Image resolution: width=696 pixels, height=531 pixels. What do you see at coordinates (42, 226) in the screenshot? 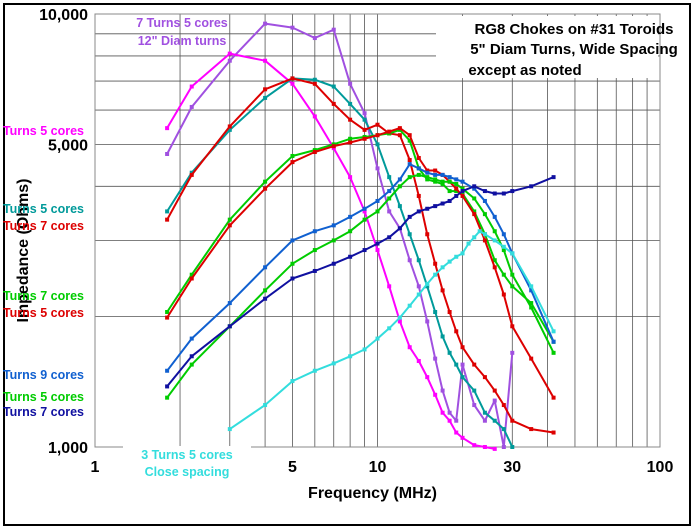
I see `series-annotation: 5 Turns 7 cores` at bounding box center [42, 226].